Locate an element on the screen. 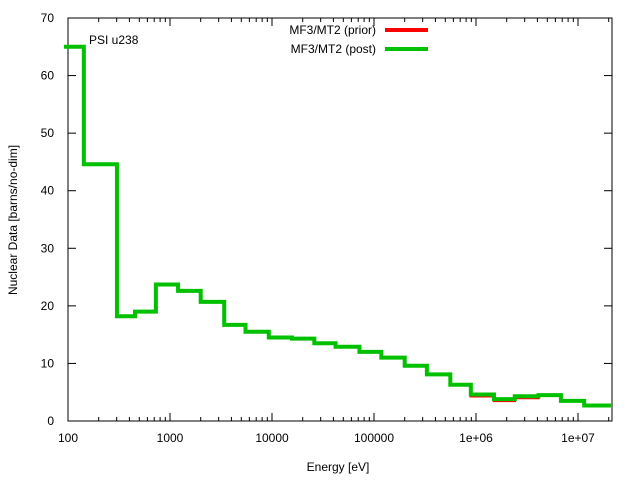  x-axis-label: Energy [eV] is located at coordinates (338, 467).